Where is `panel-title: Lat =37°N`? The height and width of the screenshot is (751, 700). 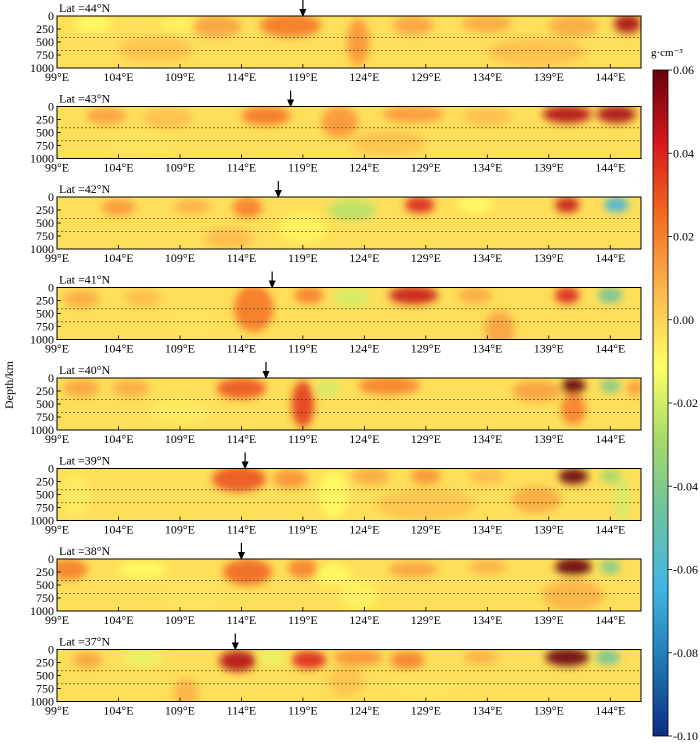 panel-title: Lat =37°N is located at coordinates (85, 642).